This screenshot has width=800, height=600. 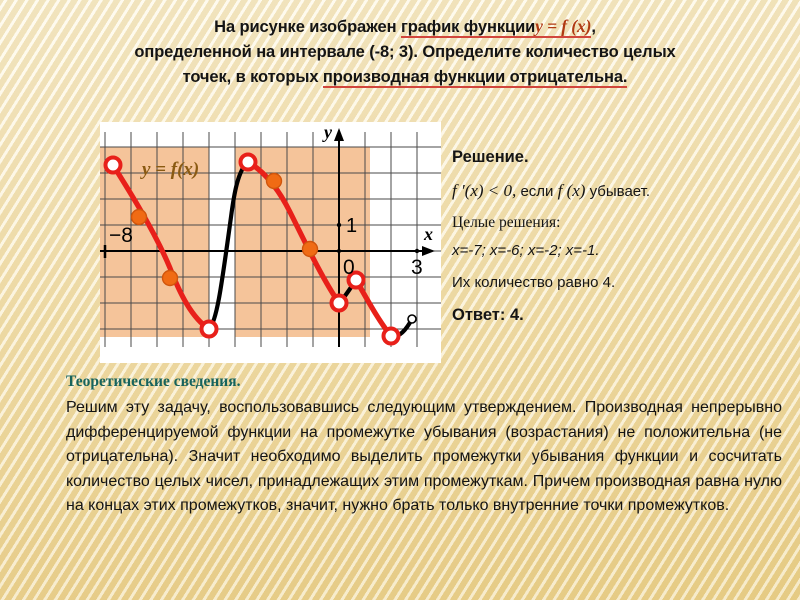 I want to click on integer-solutions-values: x=-7; x=-6; x=-2; x=-1., so click(x=526, y=250).